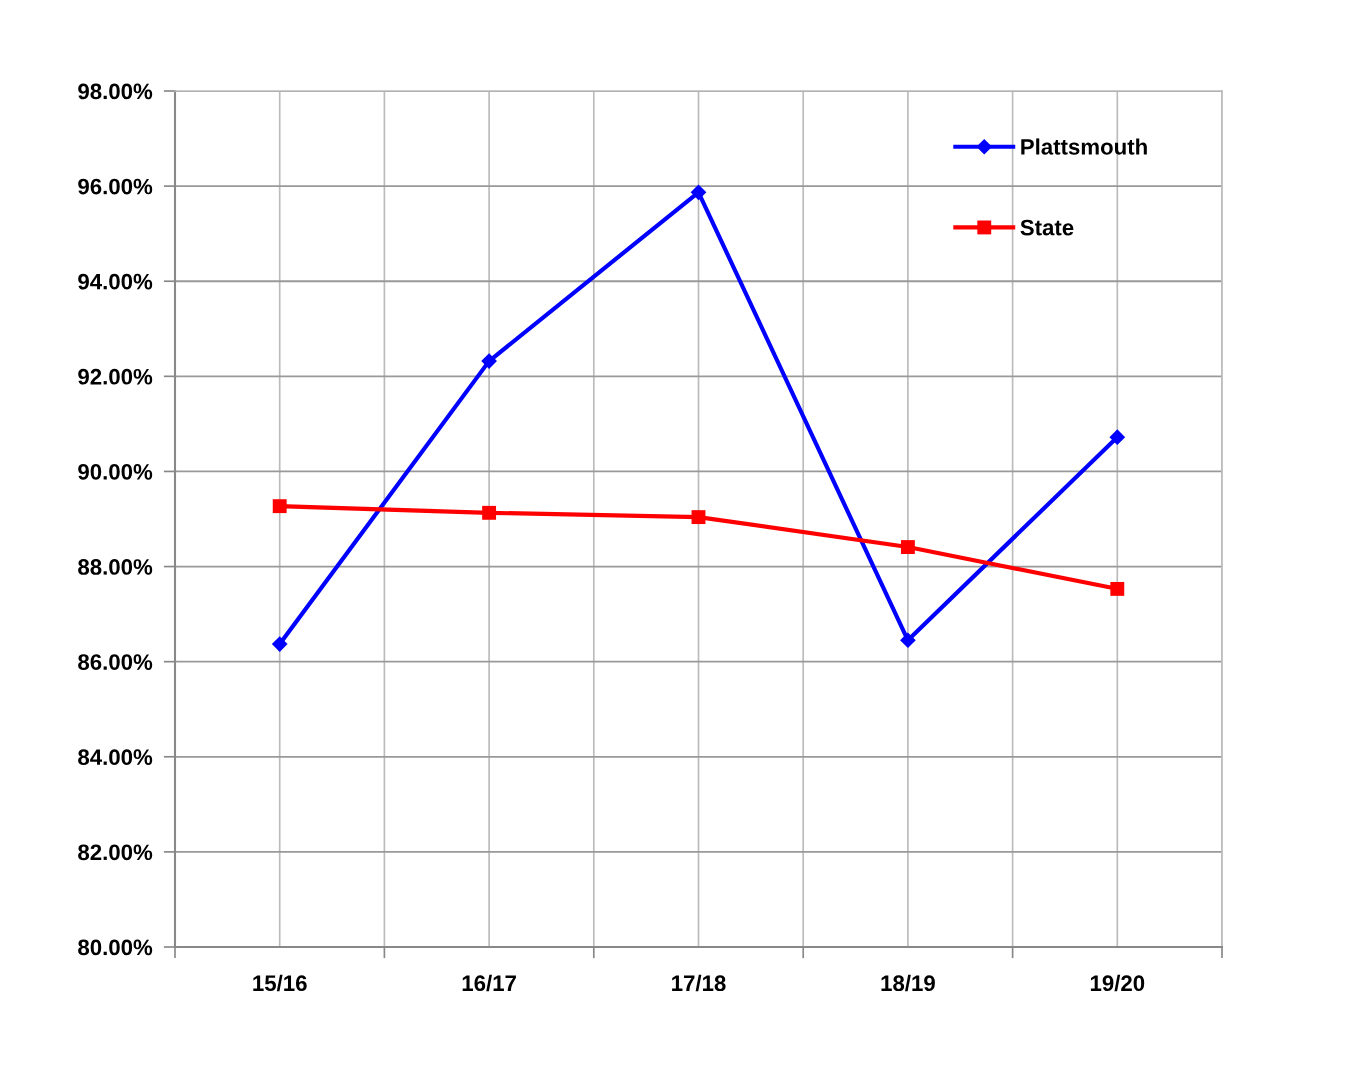 The width and height of the screenshot is (1353, 1071). Describe the element at coordinates (115, 186) in the screenshot. I see `y-tick-label: 96.00%` at that location.